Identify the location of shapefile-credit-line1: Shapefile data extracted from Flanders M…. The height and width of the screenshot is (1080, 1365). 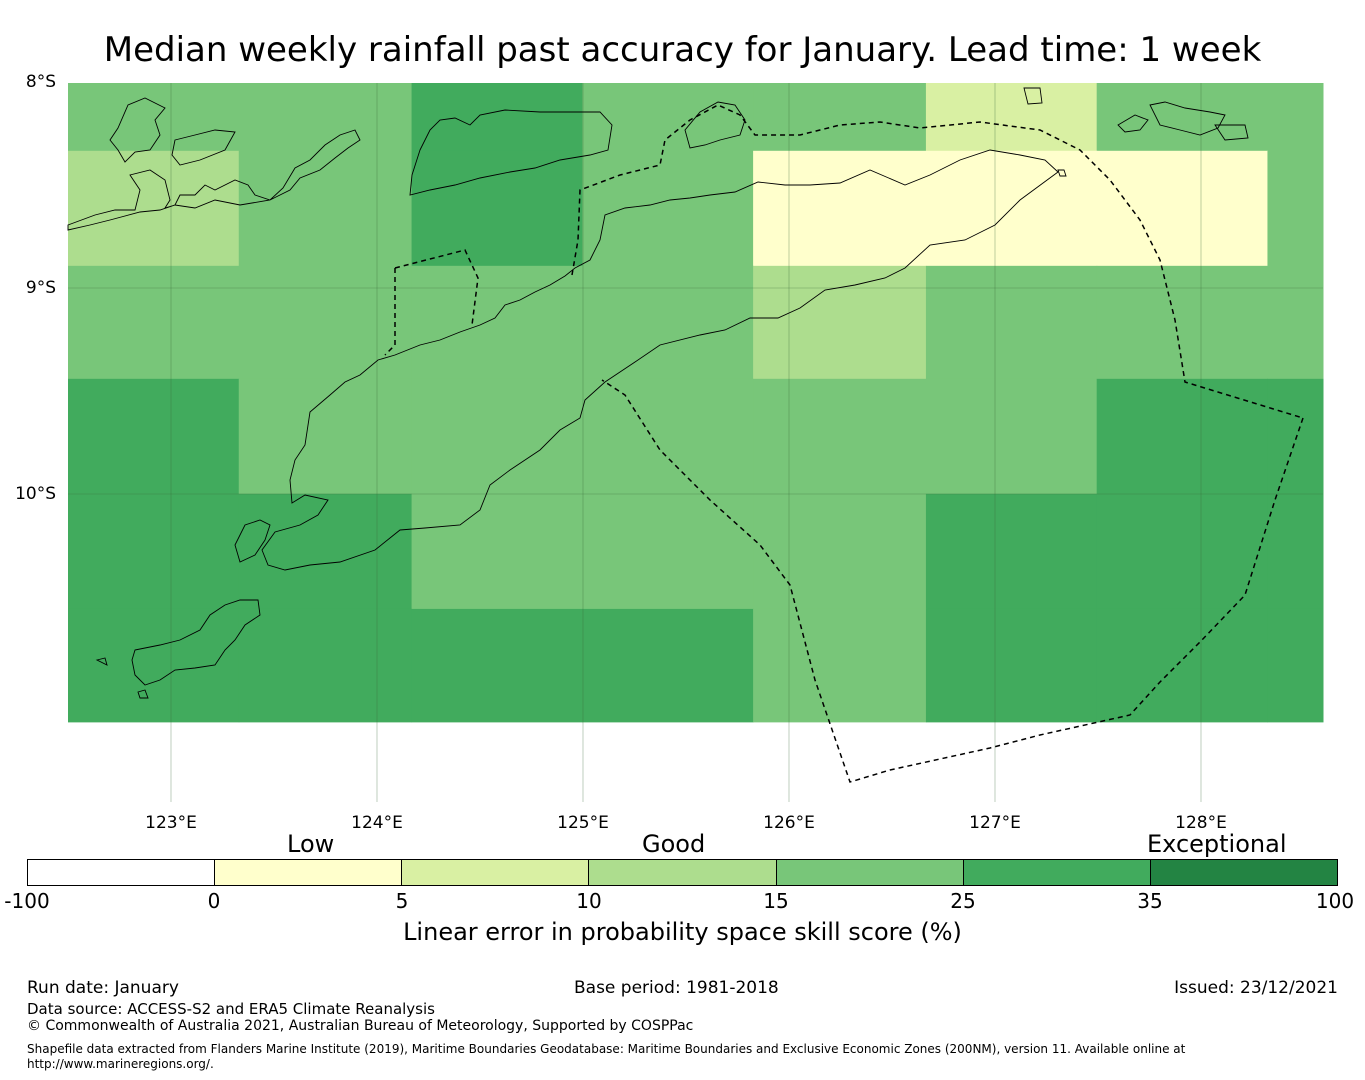
(606, 1049).